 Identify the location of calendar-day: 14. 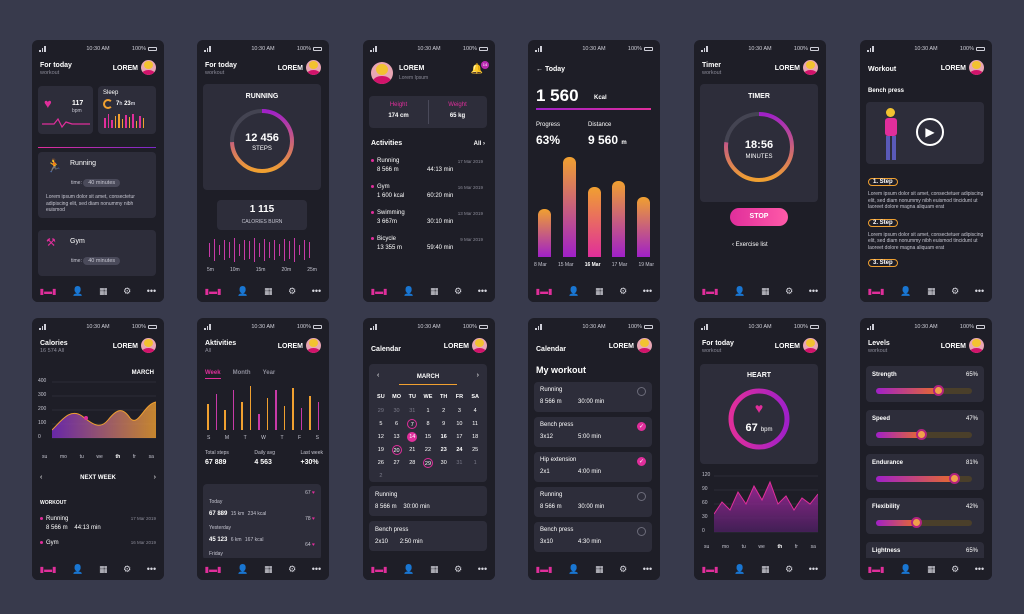
(412, 437).